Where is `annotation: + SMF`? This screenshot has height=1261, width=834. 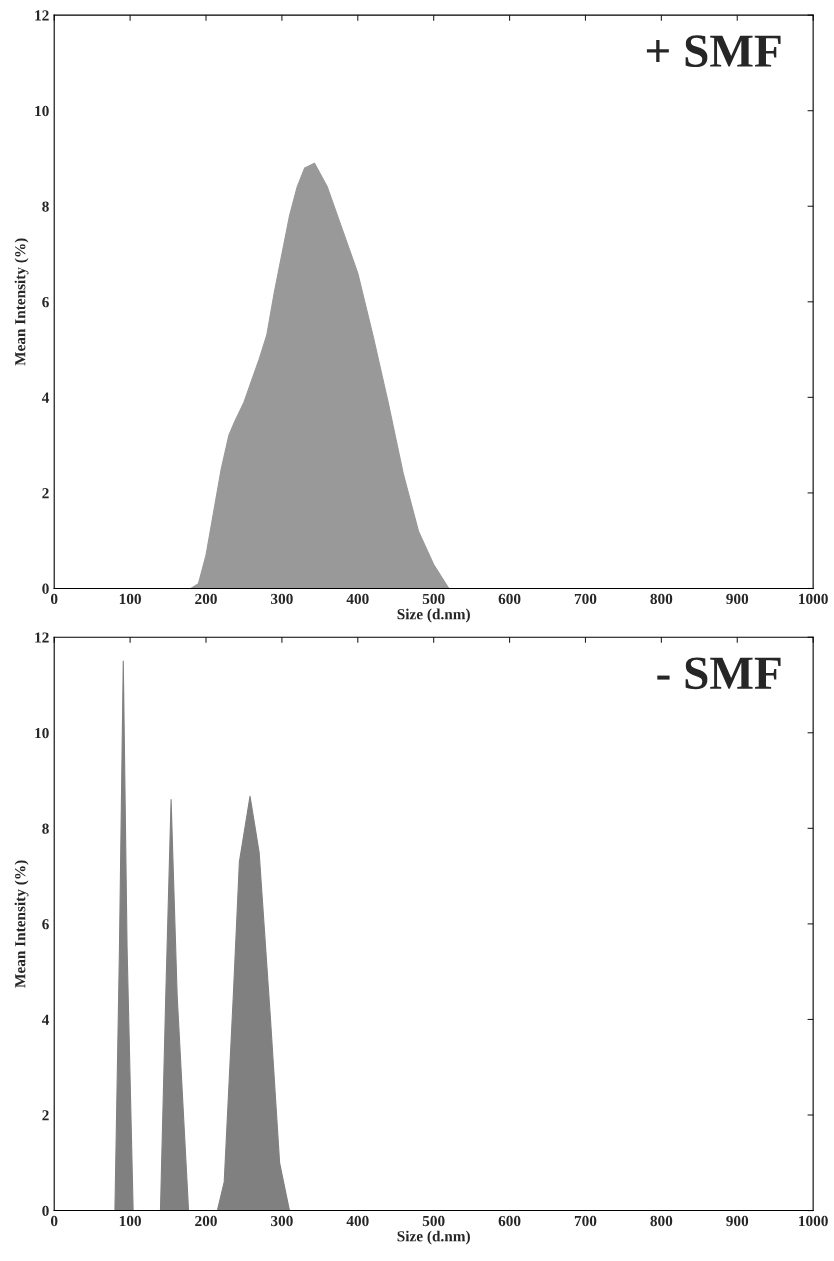
annotation: + SMF is located at coordinates (713, 51).